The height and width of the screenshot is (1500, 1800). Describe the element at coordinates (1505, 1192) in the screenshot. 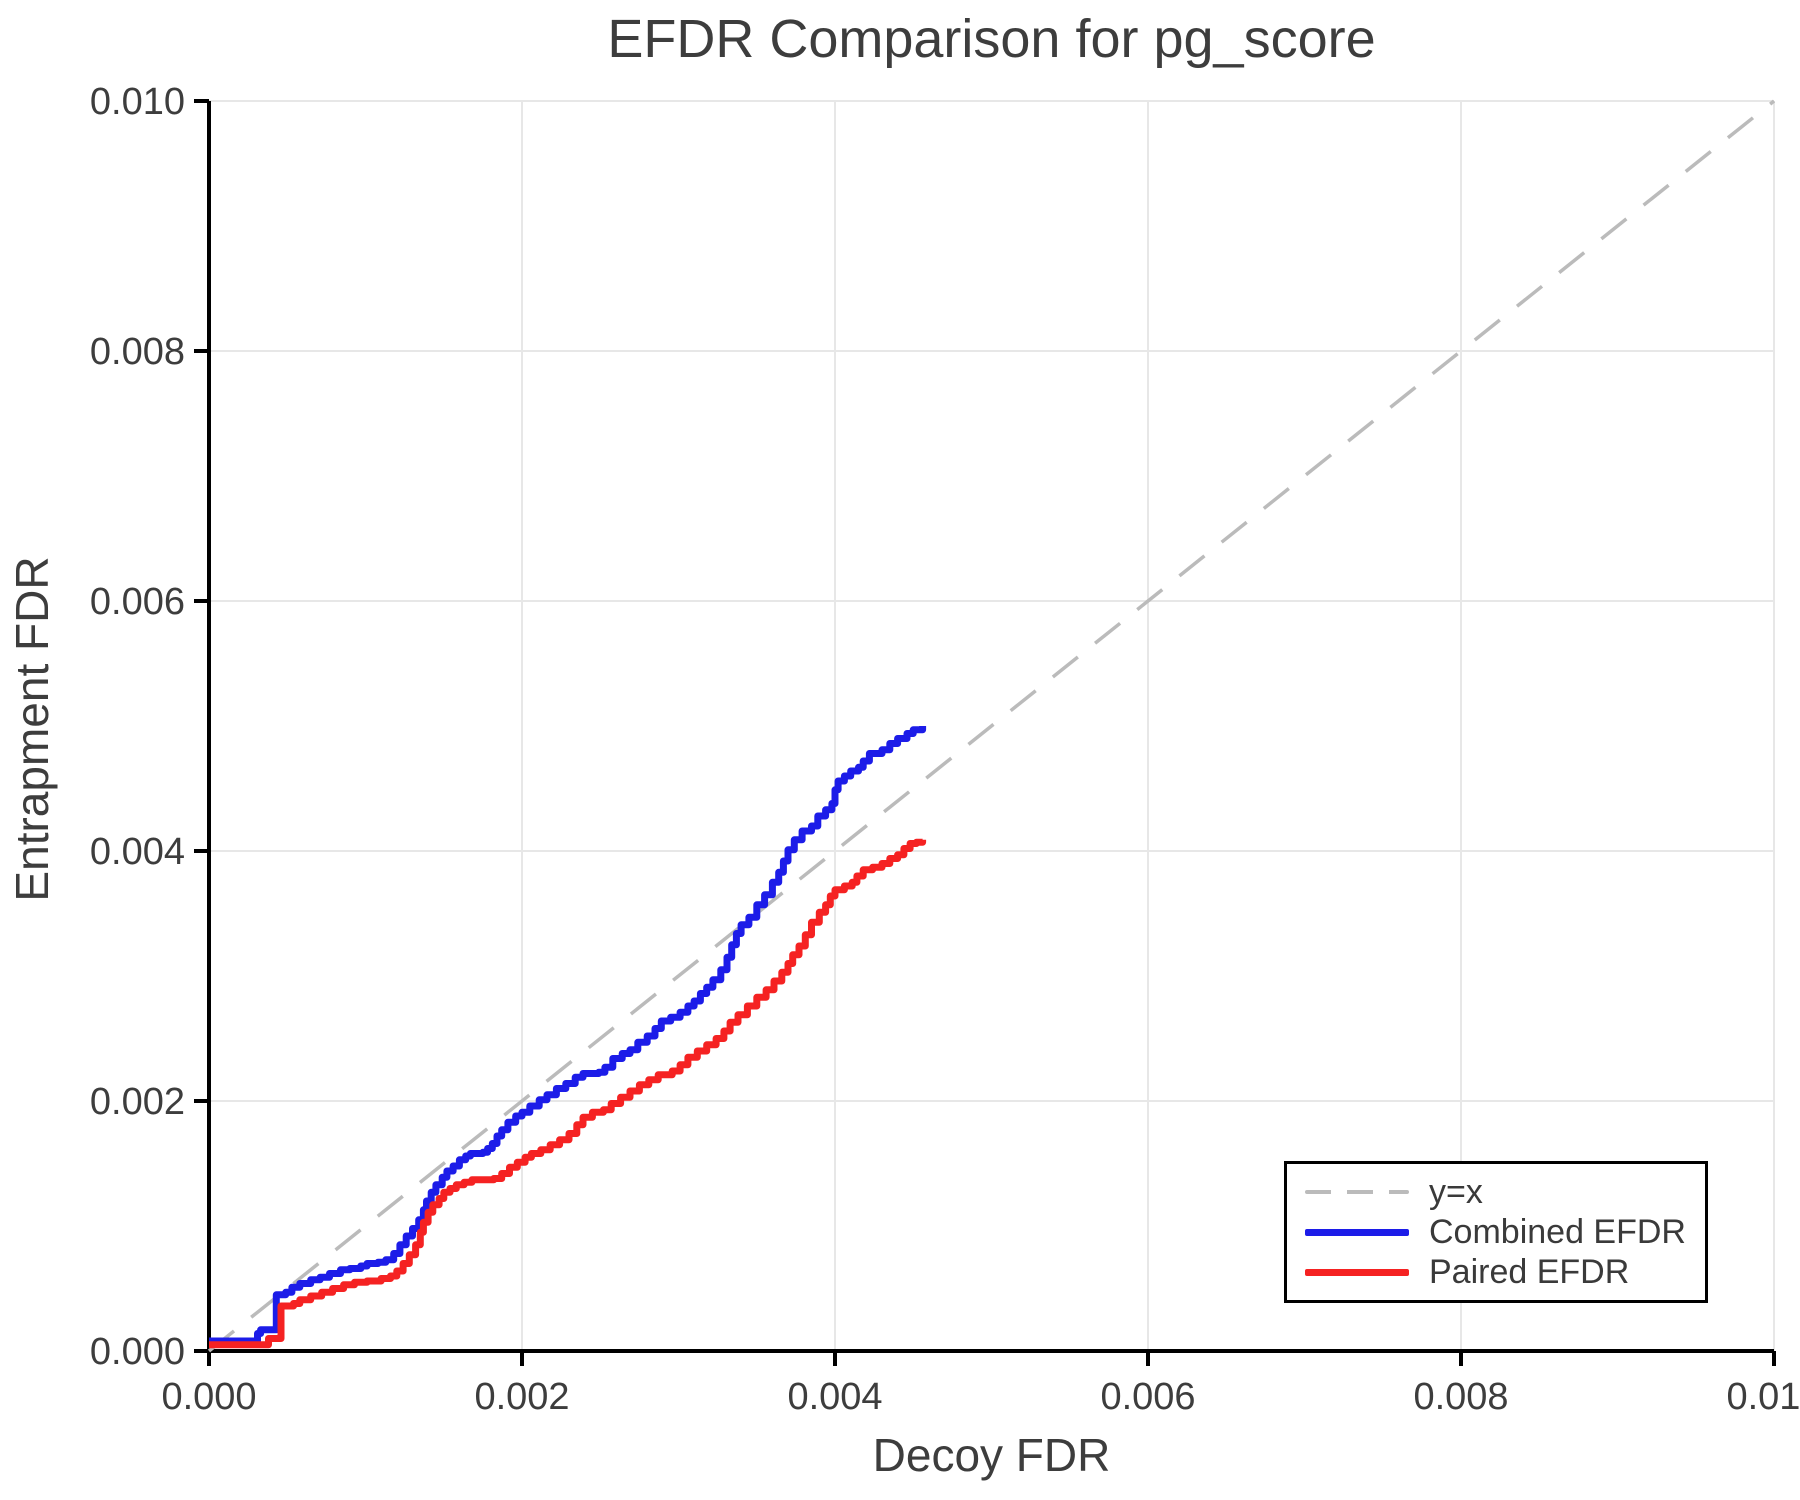

I see `legend-entry-identity-line: y=x` at that location.